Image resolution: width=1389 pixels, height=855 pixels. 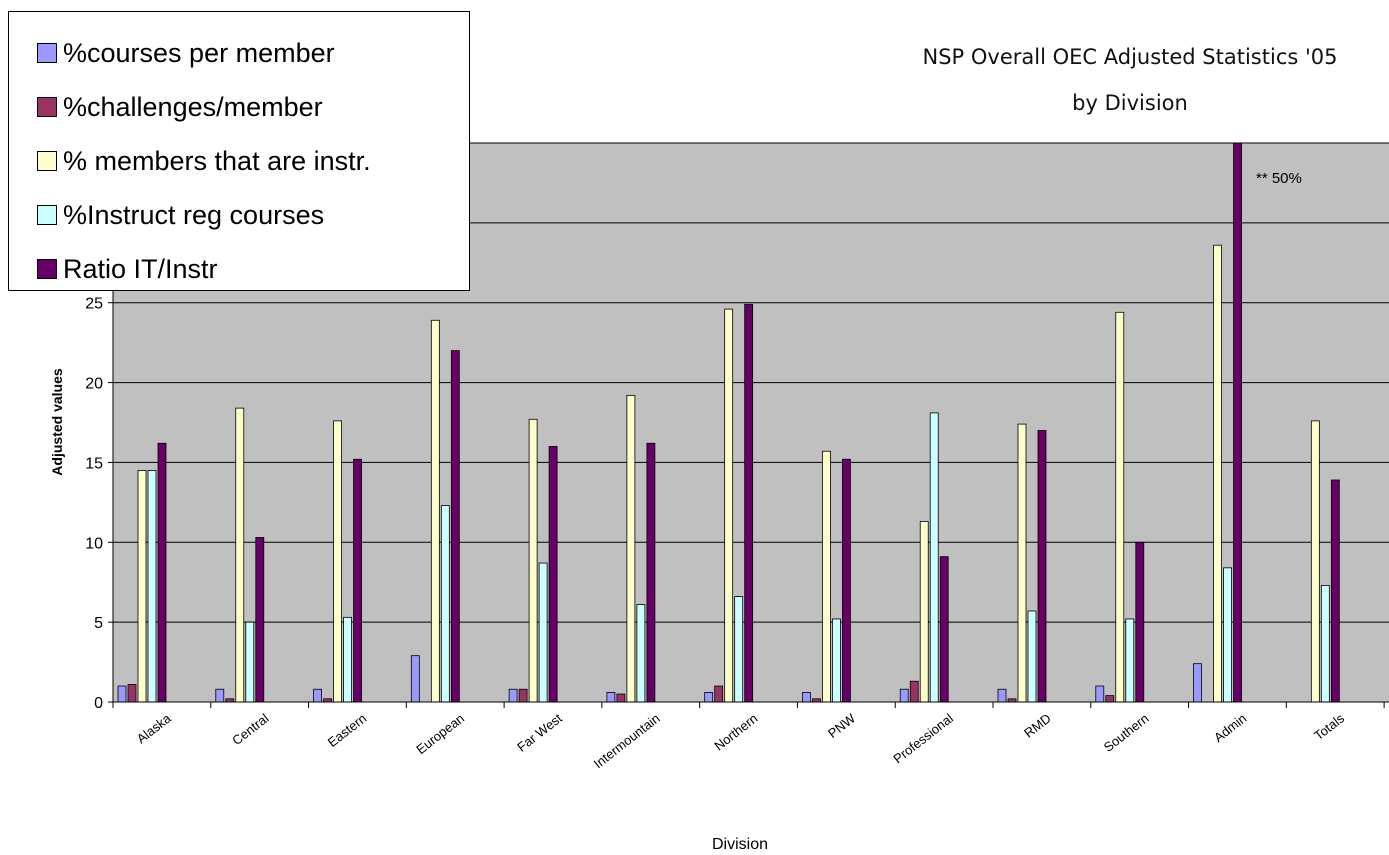 What do you see at coordinates (94, 304) in the screenshot?
I see `y-tick-label: 25` at bounding box center [94, 304].